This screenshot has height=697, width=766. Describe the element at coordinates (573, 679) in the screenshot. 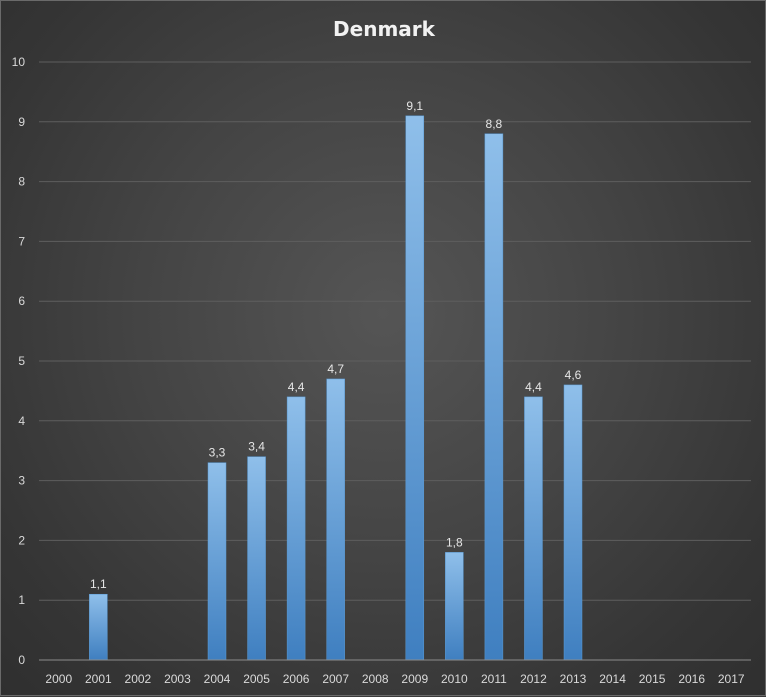

I see `x-tick-label: 2013` at that location.